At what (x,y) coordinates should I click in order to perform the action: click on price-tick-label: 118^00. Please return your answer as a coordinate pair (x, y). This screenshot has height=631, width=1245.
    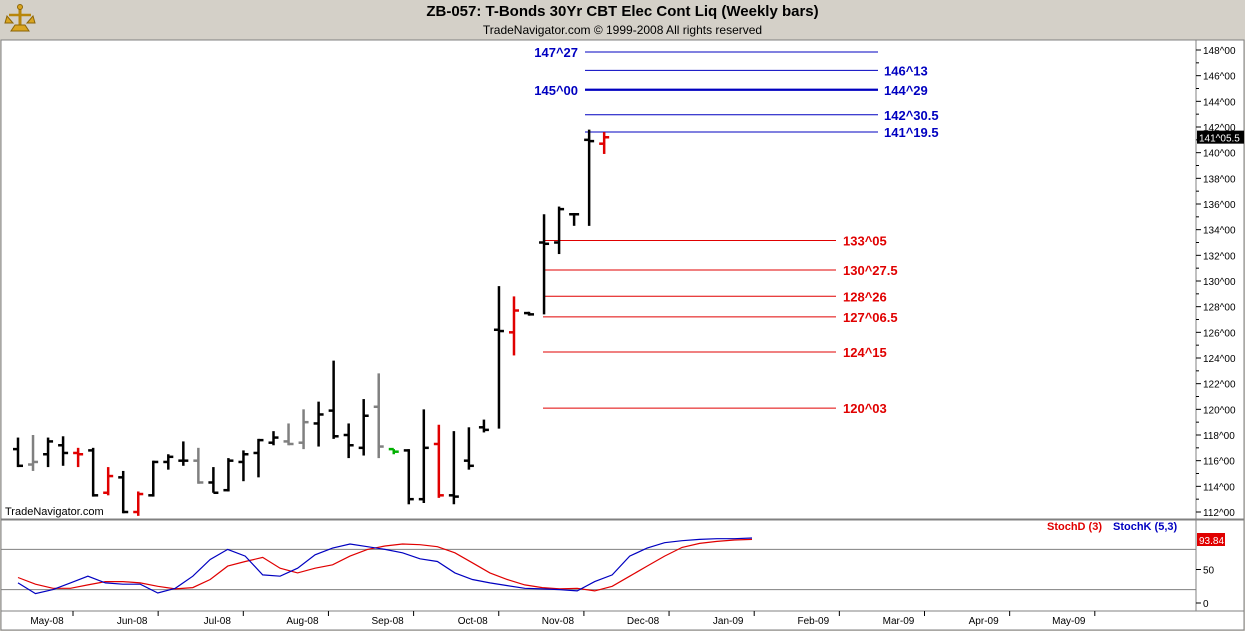
    Looking at the image, I should click on (1219, 436).